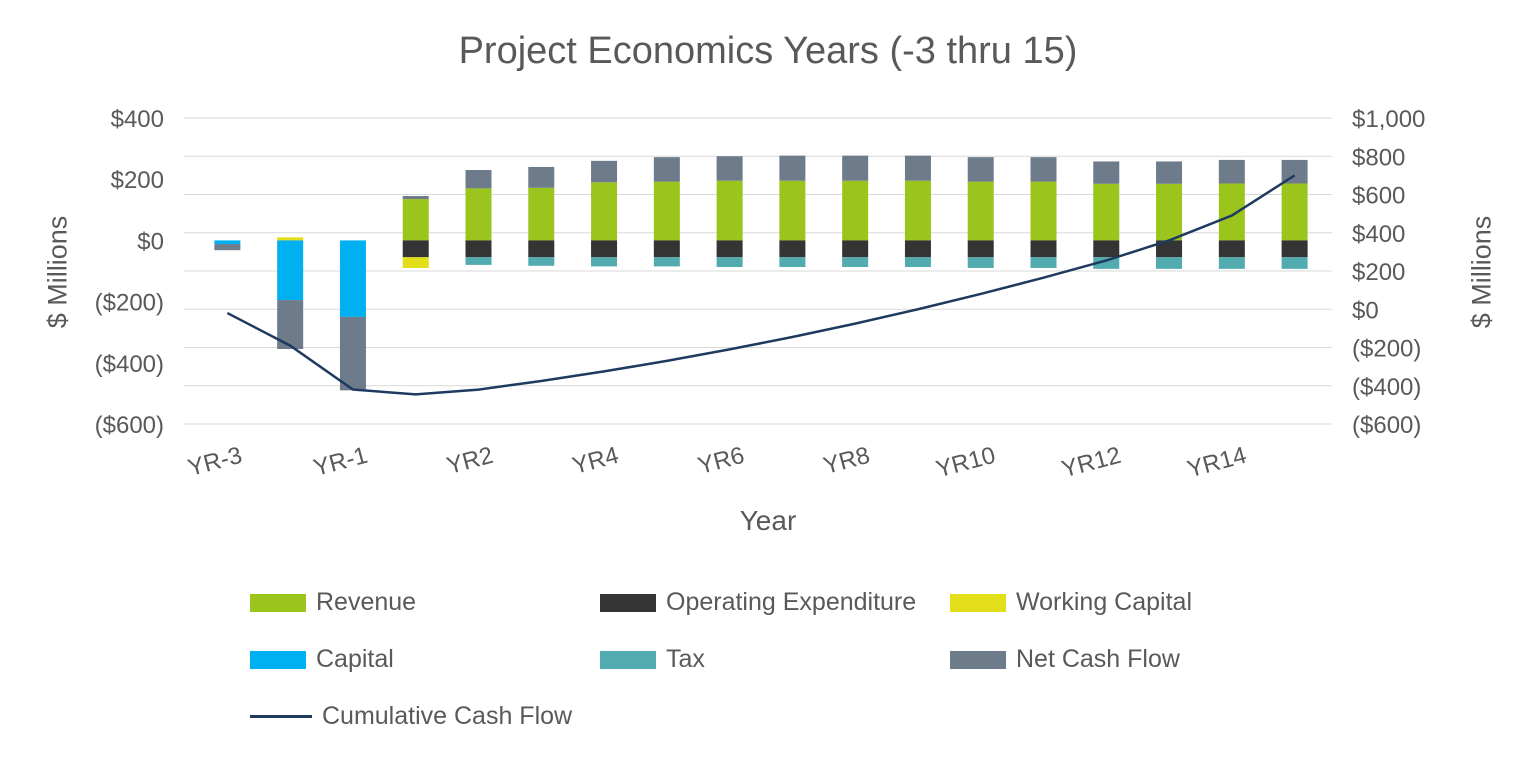 The width and height of the screenshot is (1536, 760). What do you see at coordinates (1386, 349) in the screenshot?
I see `right-axis-tick: ($200)` at bounding box center [1386, 349].